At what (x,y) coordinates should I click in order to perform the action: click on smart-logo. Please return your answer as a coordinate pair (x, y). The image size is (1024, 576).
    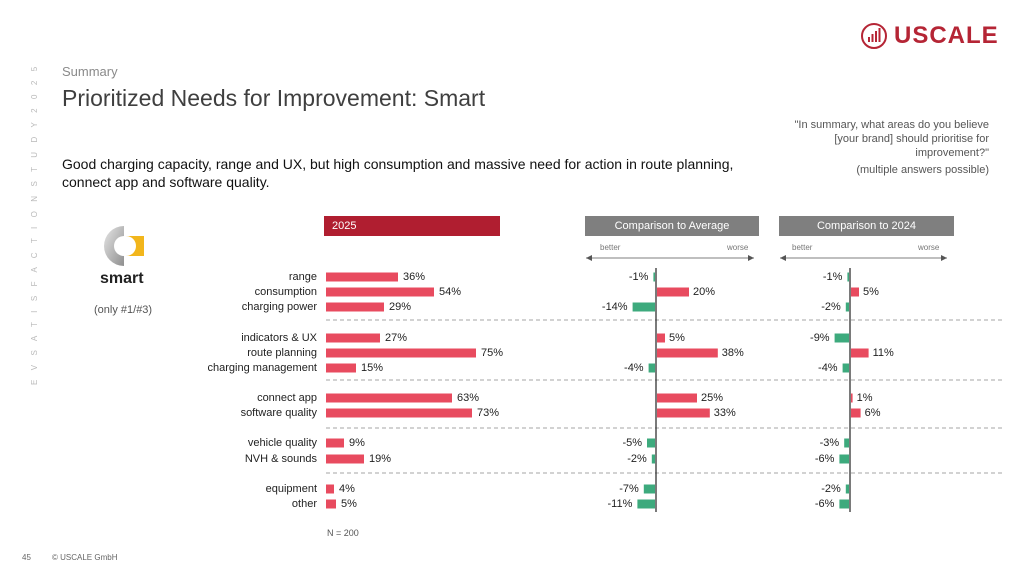
    Looking at the image, I should click on (124, 248).